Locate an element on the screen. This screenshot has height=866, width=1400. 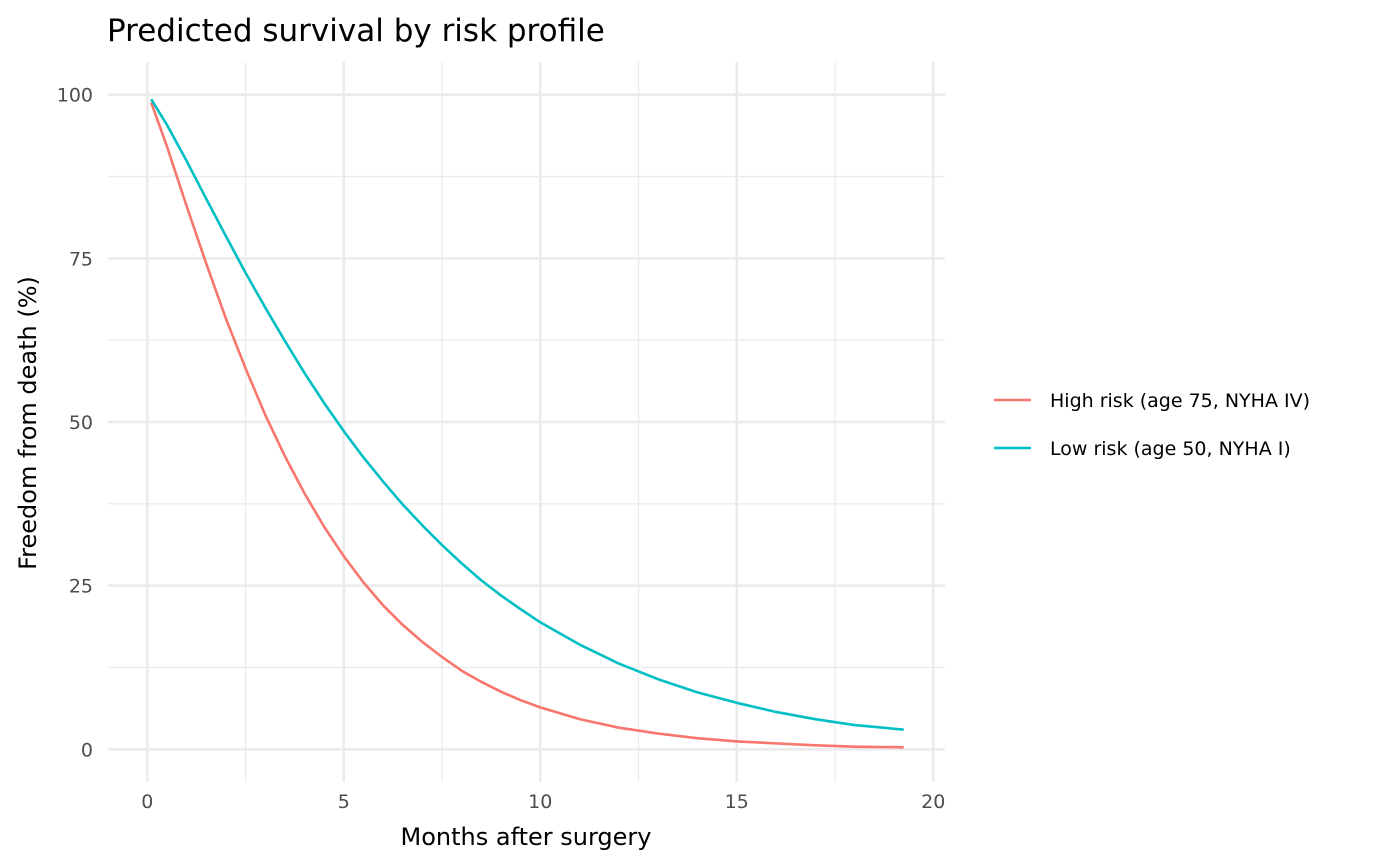
x-tick-label: 10 is located at coordinates (540, 802).